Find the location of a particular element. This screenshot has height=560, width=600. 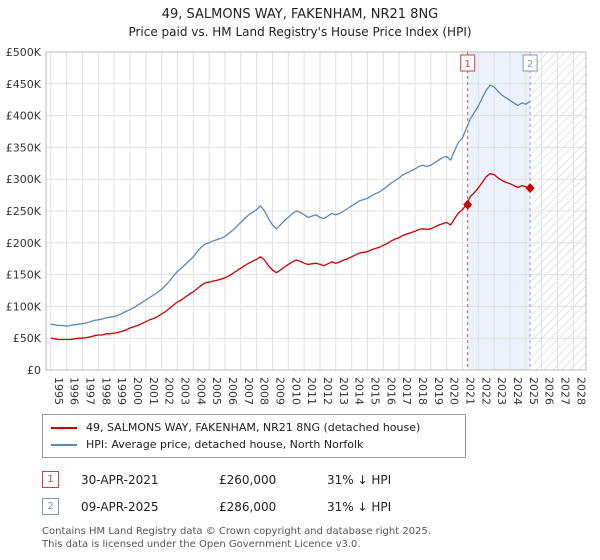

x-tick-label: 2028 is located at coordinates (580, 391).